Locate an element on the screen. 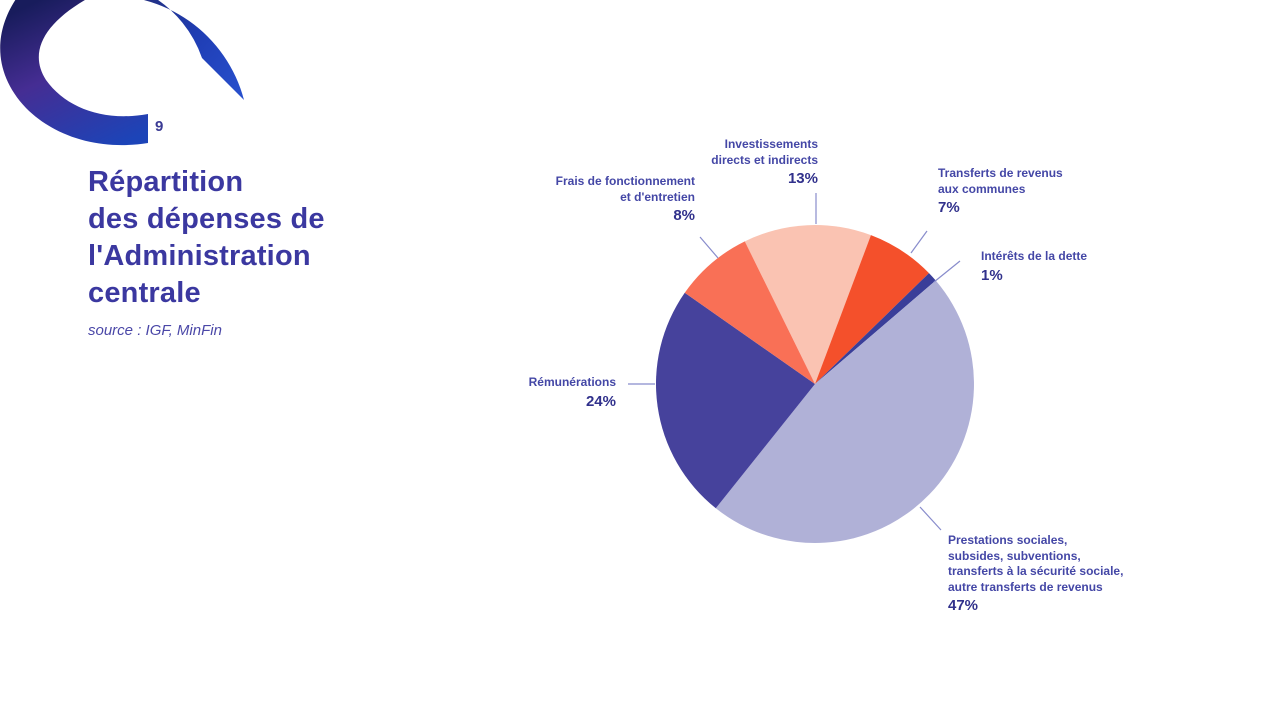  pie-label-remunerations: Rémunérations 24% is located at coordinates (572, 392).